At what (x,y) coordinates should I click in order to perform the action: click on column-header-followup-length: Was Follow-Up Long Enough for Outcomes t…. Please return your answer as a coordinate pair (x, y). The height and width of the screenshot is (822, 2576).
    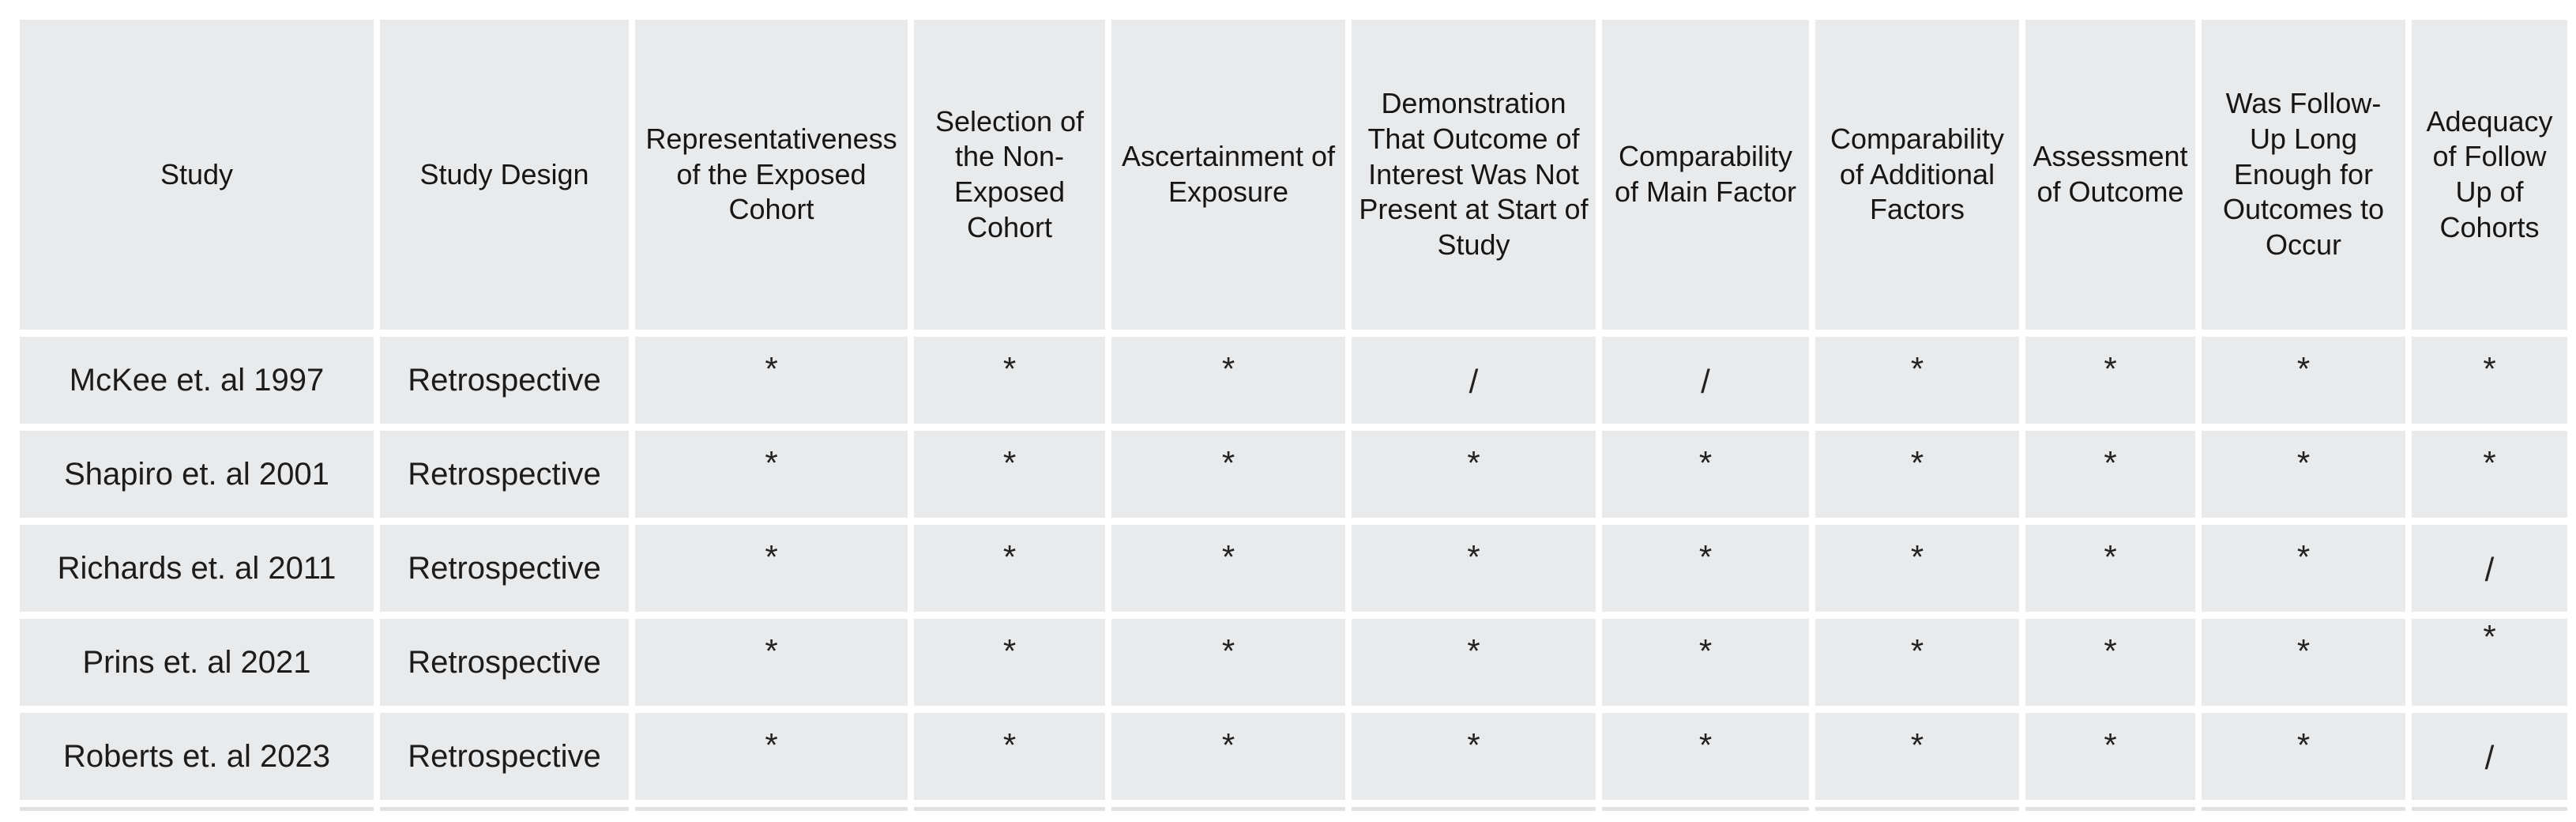
    Looking at the image, I should click on (2303, 175).